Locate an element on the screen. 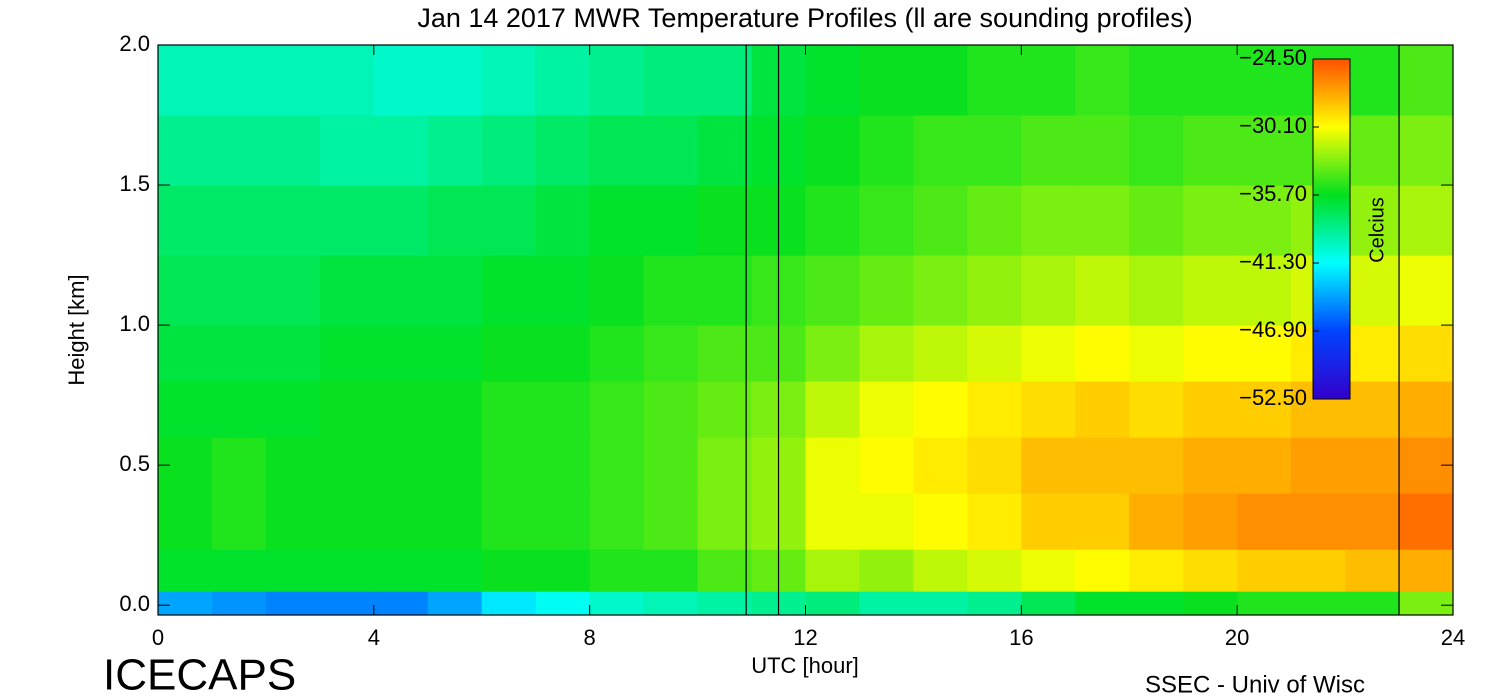 The height and width of the screenshot is (700, 1500). y-tick-label: 1.5 is located at coordinates (134, 183).